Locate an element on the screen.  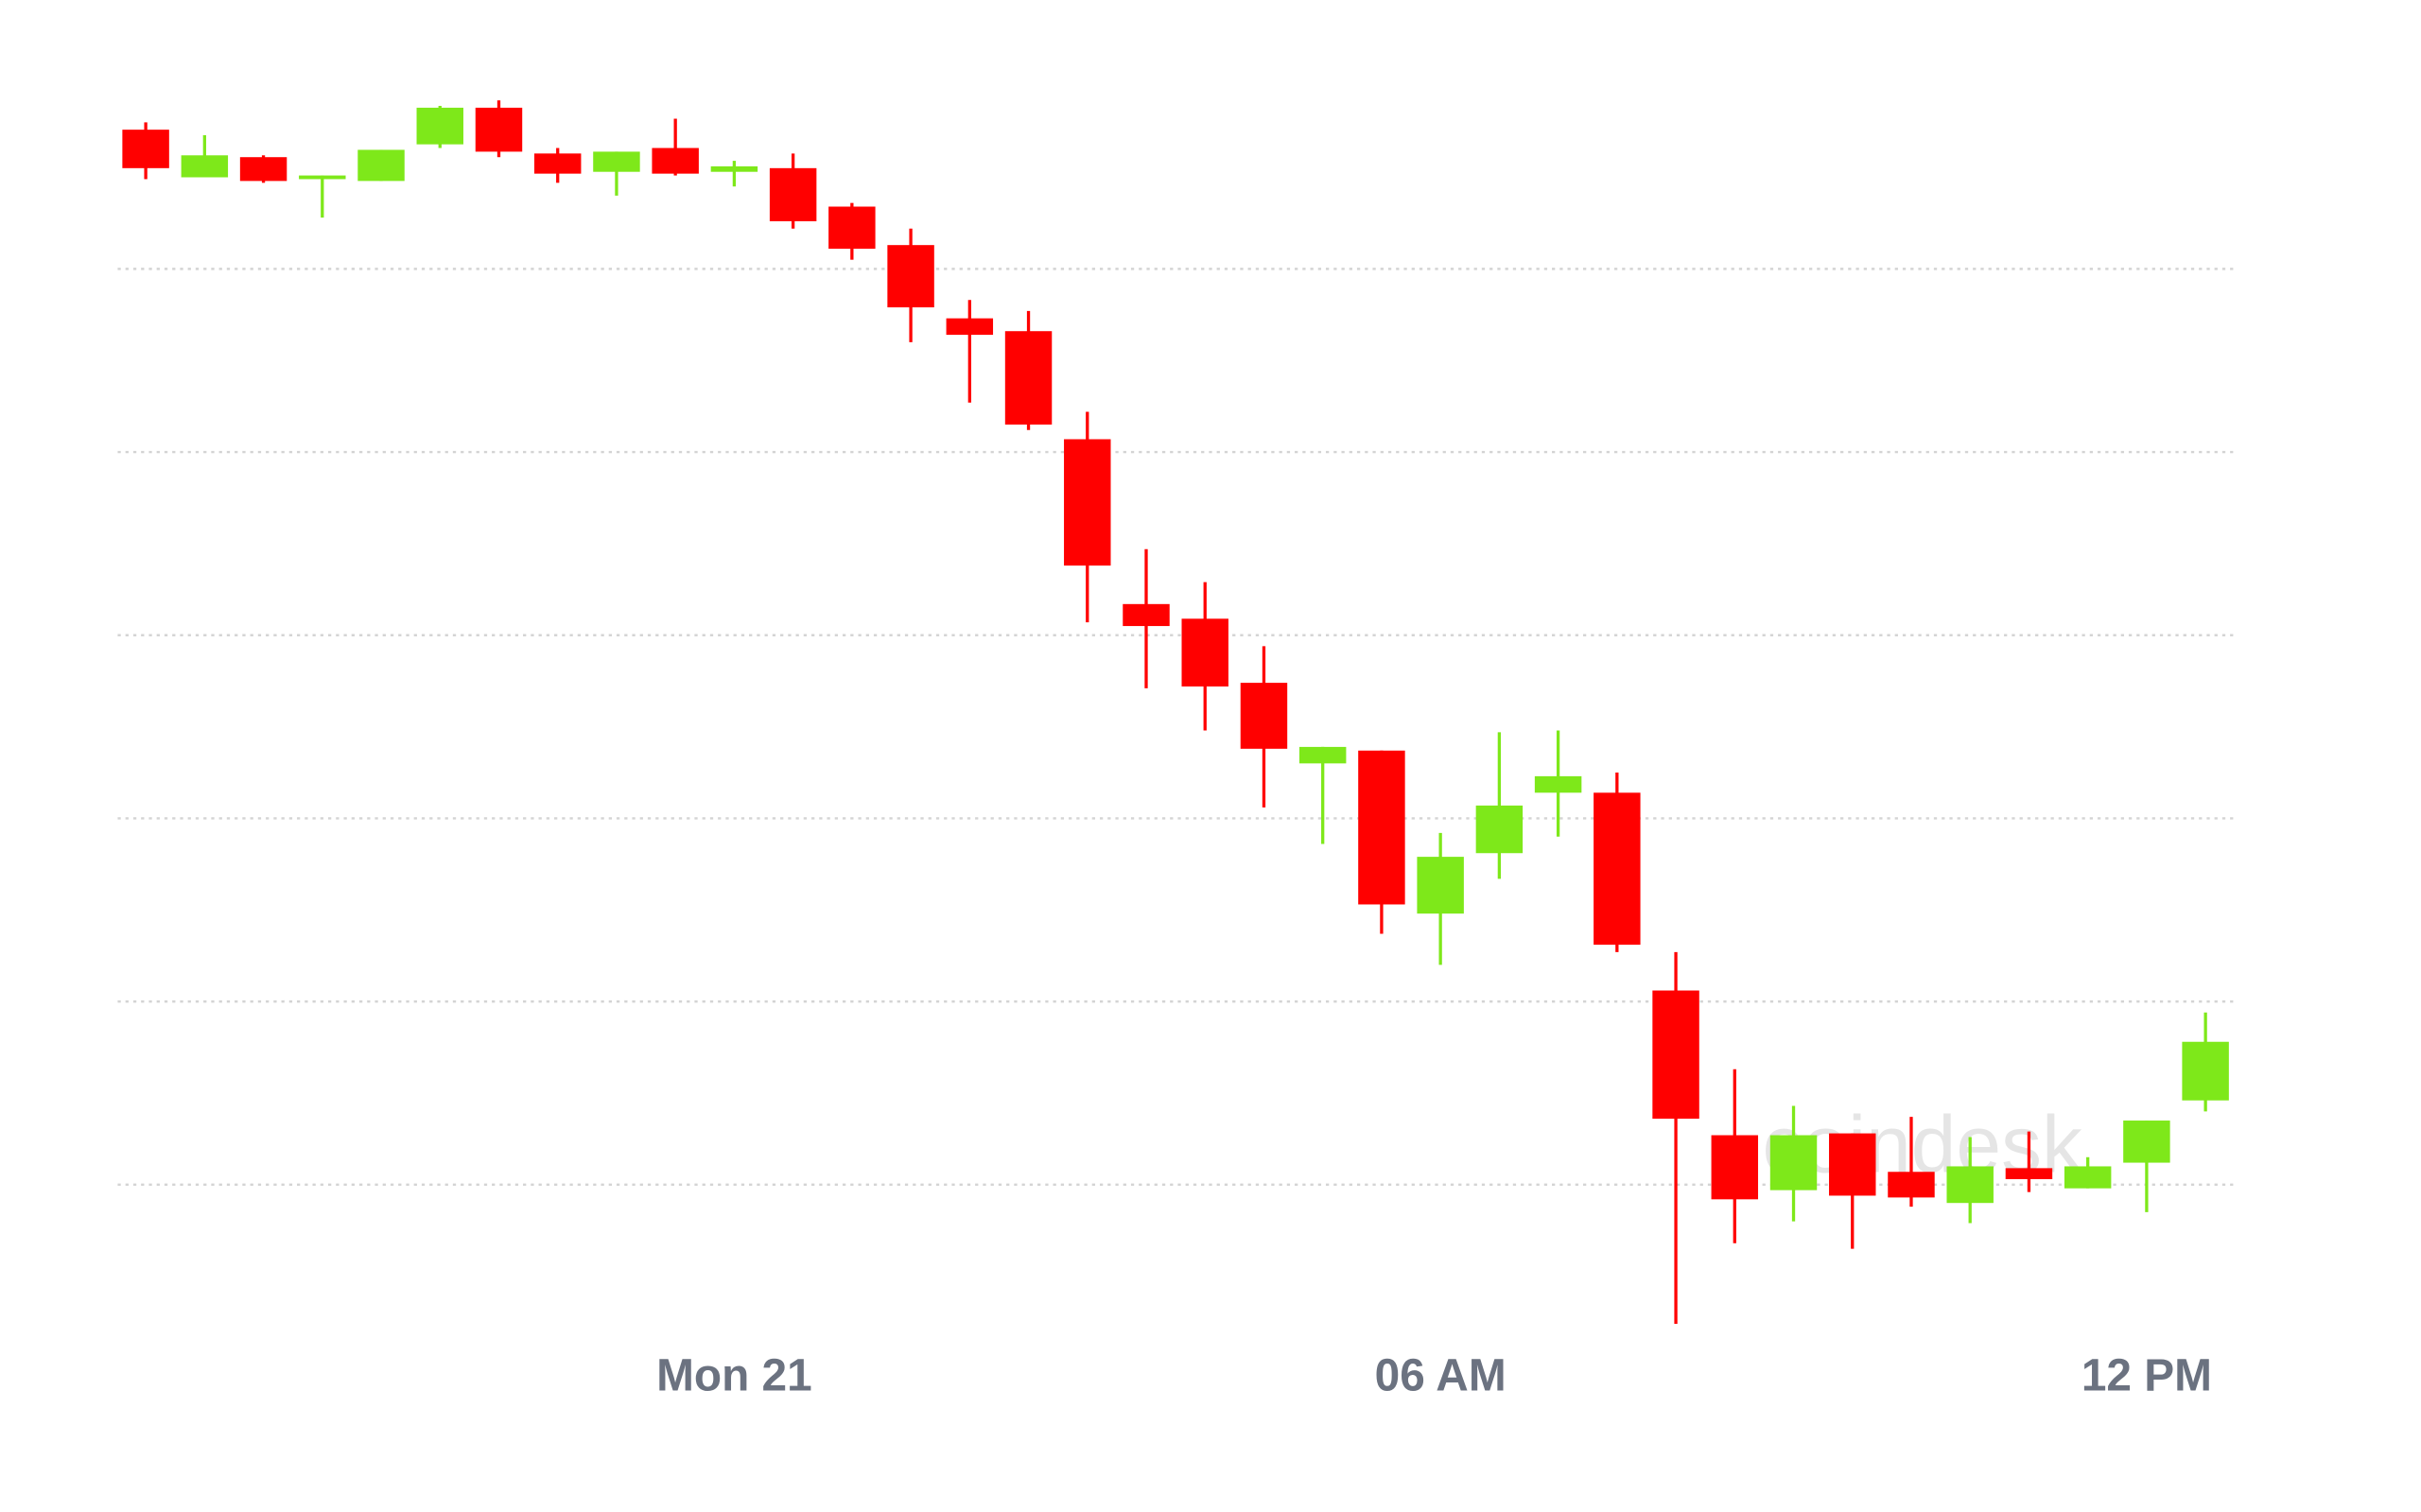
x-tick-label: Mon 21 is located at coordinates (734, 1375).